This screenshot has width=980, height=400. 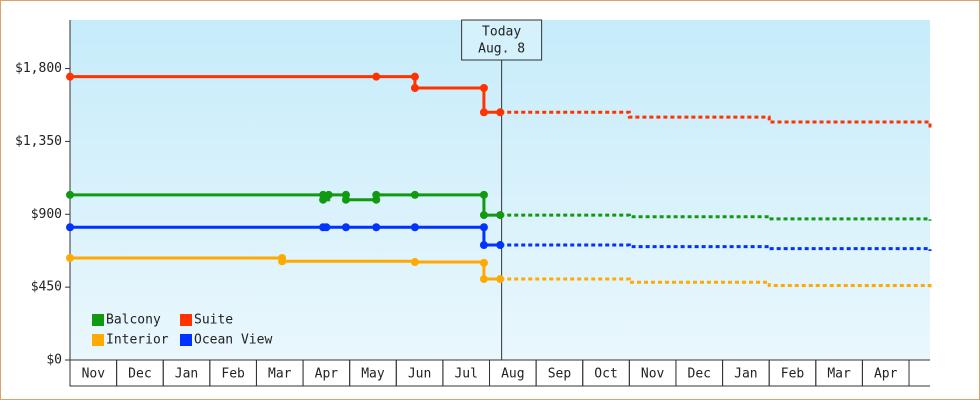 What do you see at coordinates (512, 374) in the screenshot?
I see `x-tick-label: Aug` at bounding box center [512, 374].